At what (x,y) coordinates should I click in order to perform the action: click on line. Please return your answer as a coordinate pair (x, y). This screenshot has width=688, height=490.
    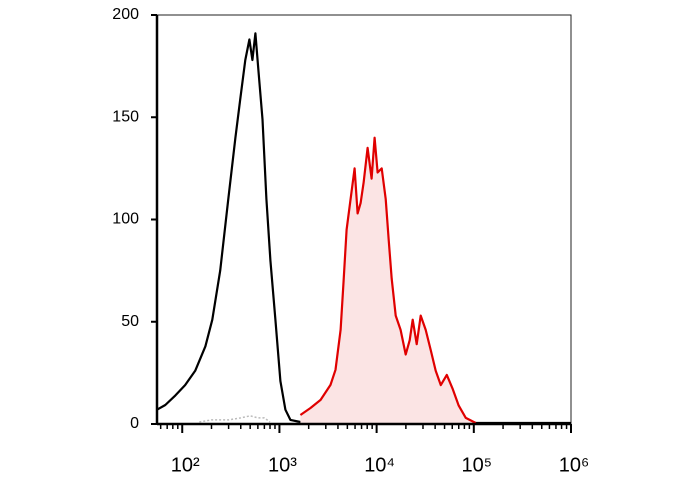
    Looking at the image, I should click on (235, 419).